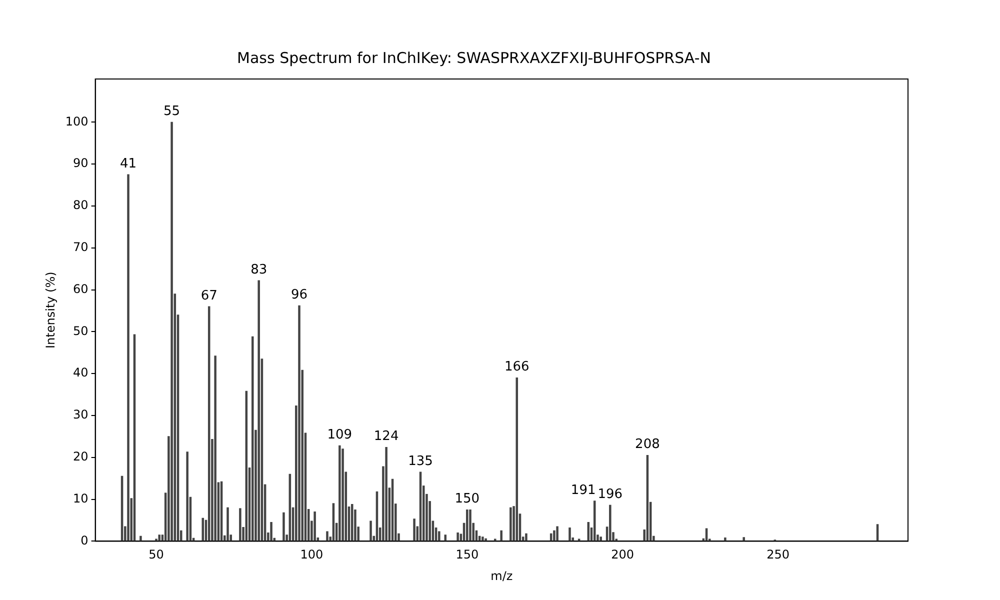 The height and width of the screenshot is (600, 1000). Describe the element at coordinates (80, 498) in the screenshot. I see `y-tick-label: 10` at that location.